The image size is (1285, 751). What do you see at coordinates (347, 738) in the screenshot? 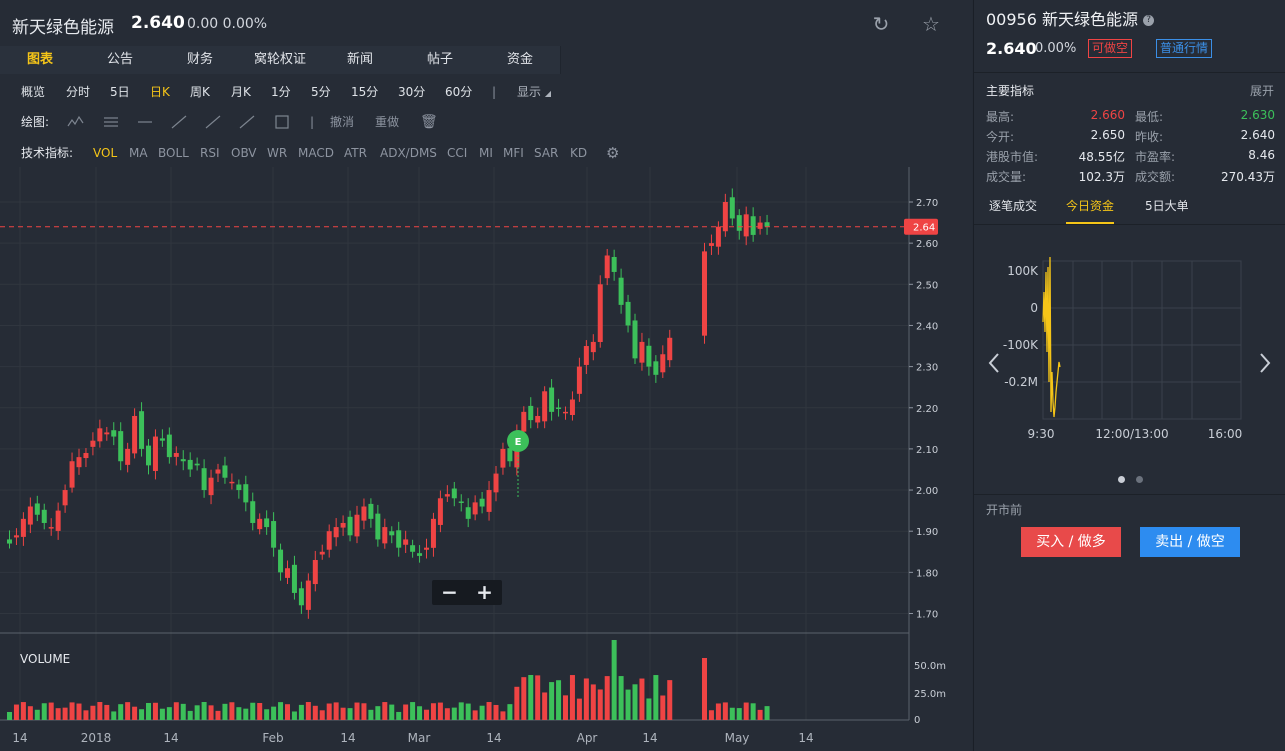
I see `x-tick-label: 14` at bounding box center [347, 738].